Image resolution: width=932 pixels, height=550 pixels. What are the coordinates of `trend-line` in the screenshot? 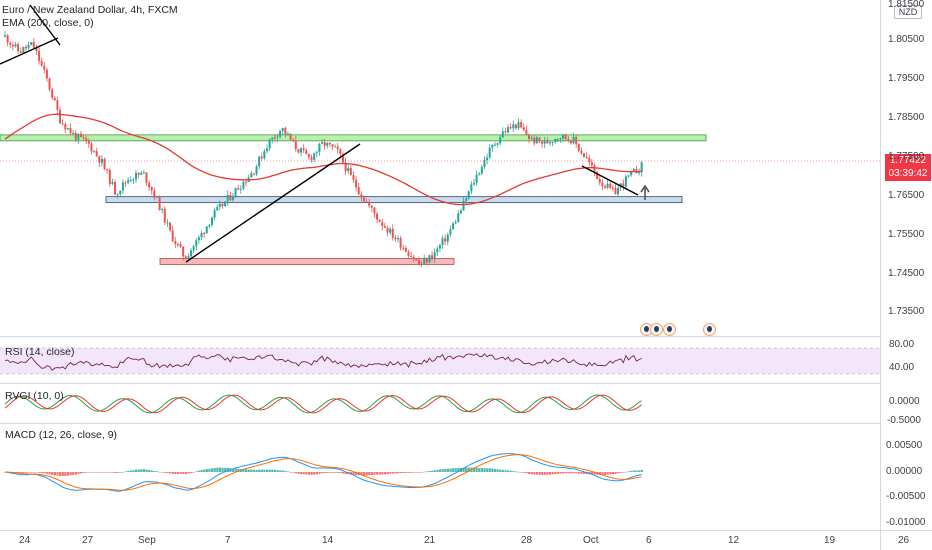 It's located at (610, 180).